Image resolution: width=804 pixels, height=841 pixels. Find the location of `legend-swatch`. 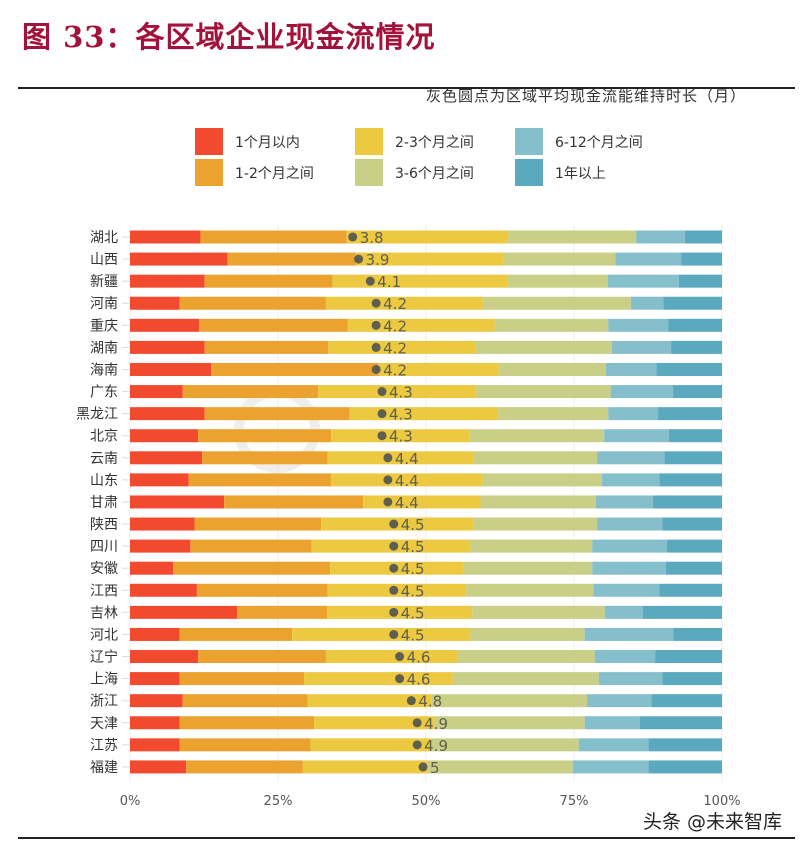

legend-swatch is located at coordinates (529, 141).